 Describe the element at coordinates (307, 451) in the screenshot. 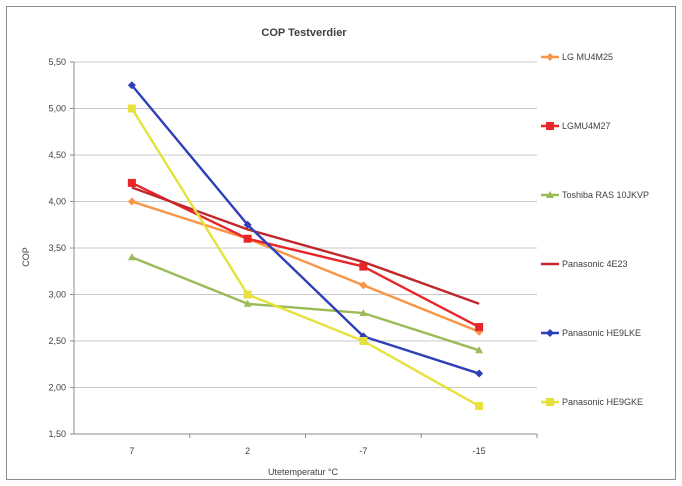

I see `x-axis-ticks: 7 2 -7 -15` at that location.